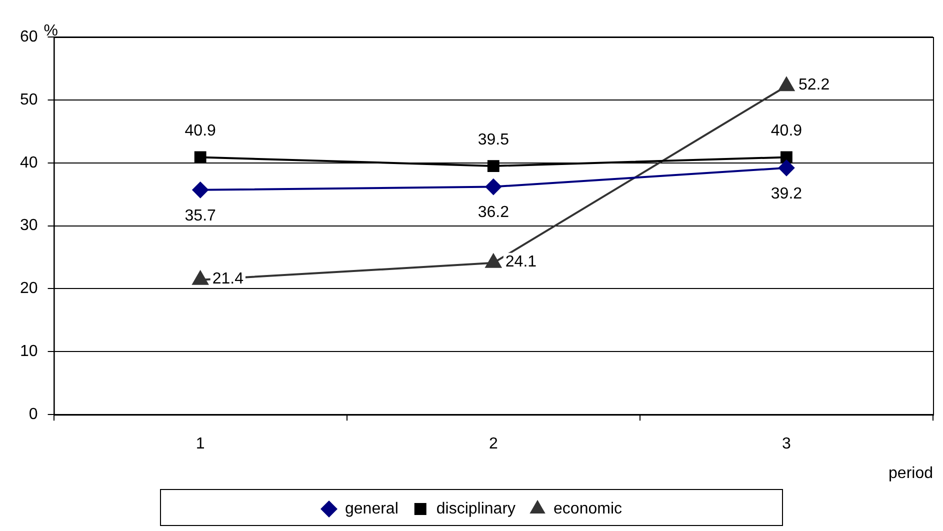 The width and height of the screenshot is (943, 531). Describe the element at coordinates (200, 215) in the screenshot. I see `data-label: 35.7` at that location.